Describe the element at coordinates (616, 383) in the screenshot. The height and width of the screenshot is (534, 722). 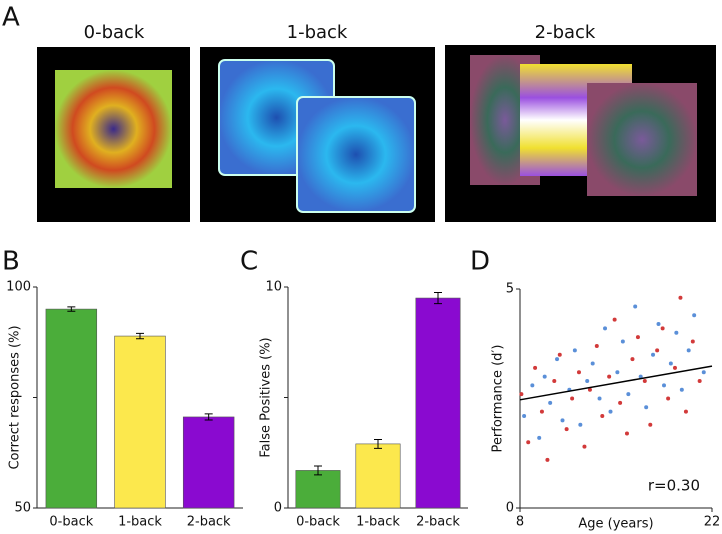
I see `fit-line` at that location.